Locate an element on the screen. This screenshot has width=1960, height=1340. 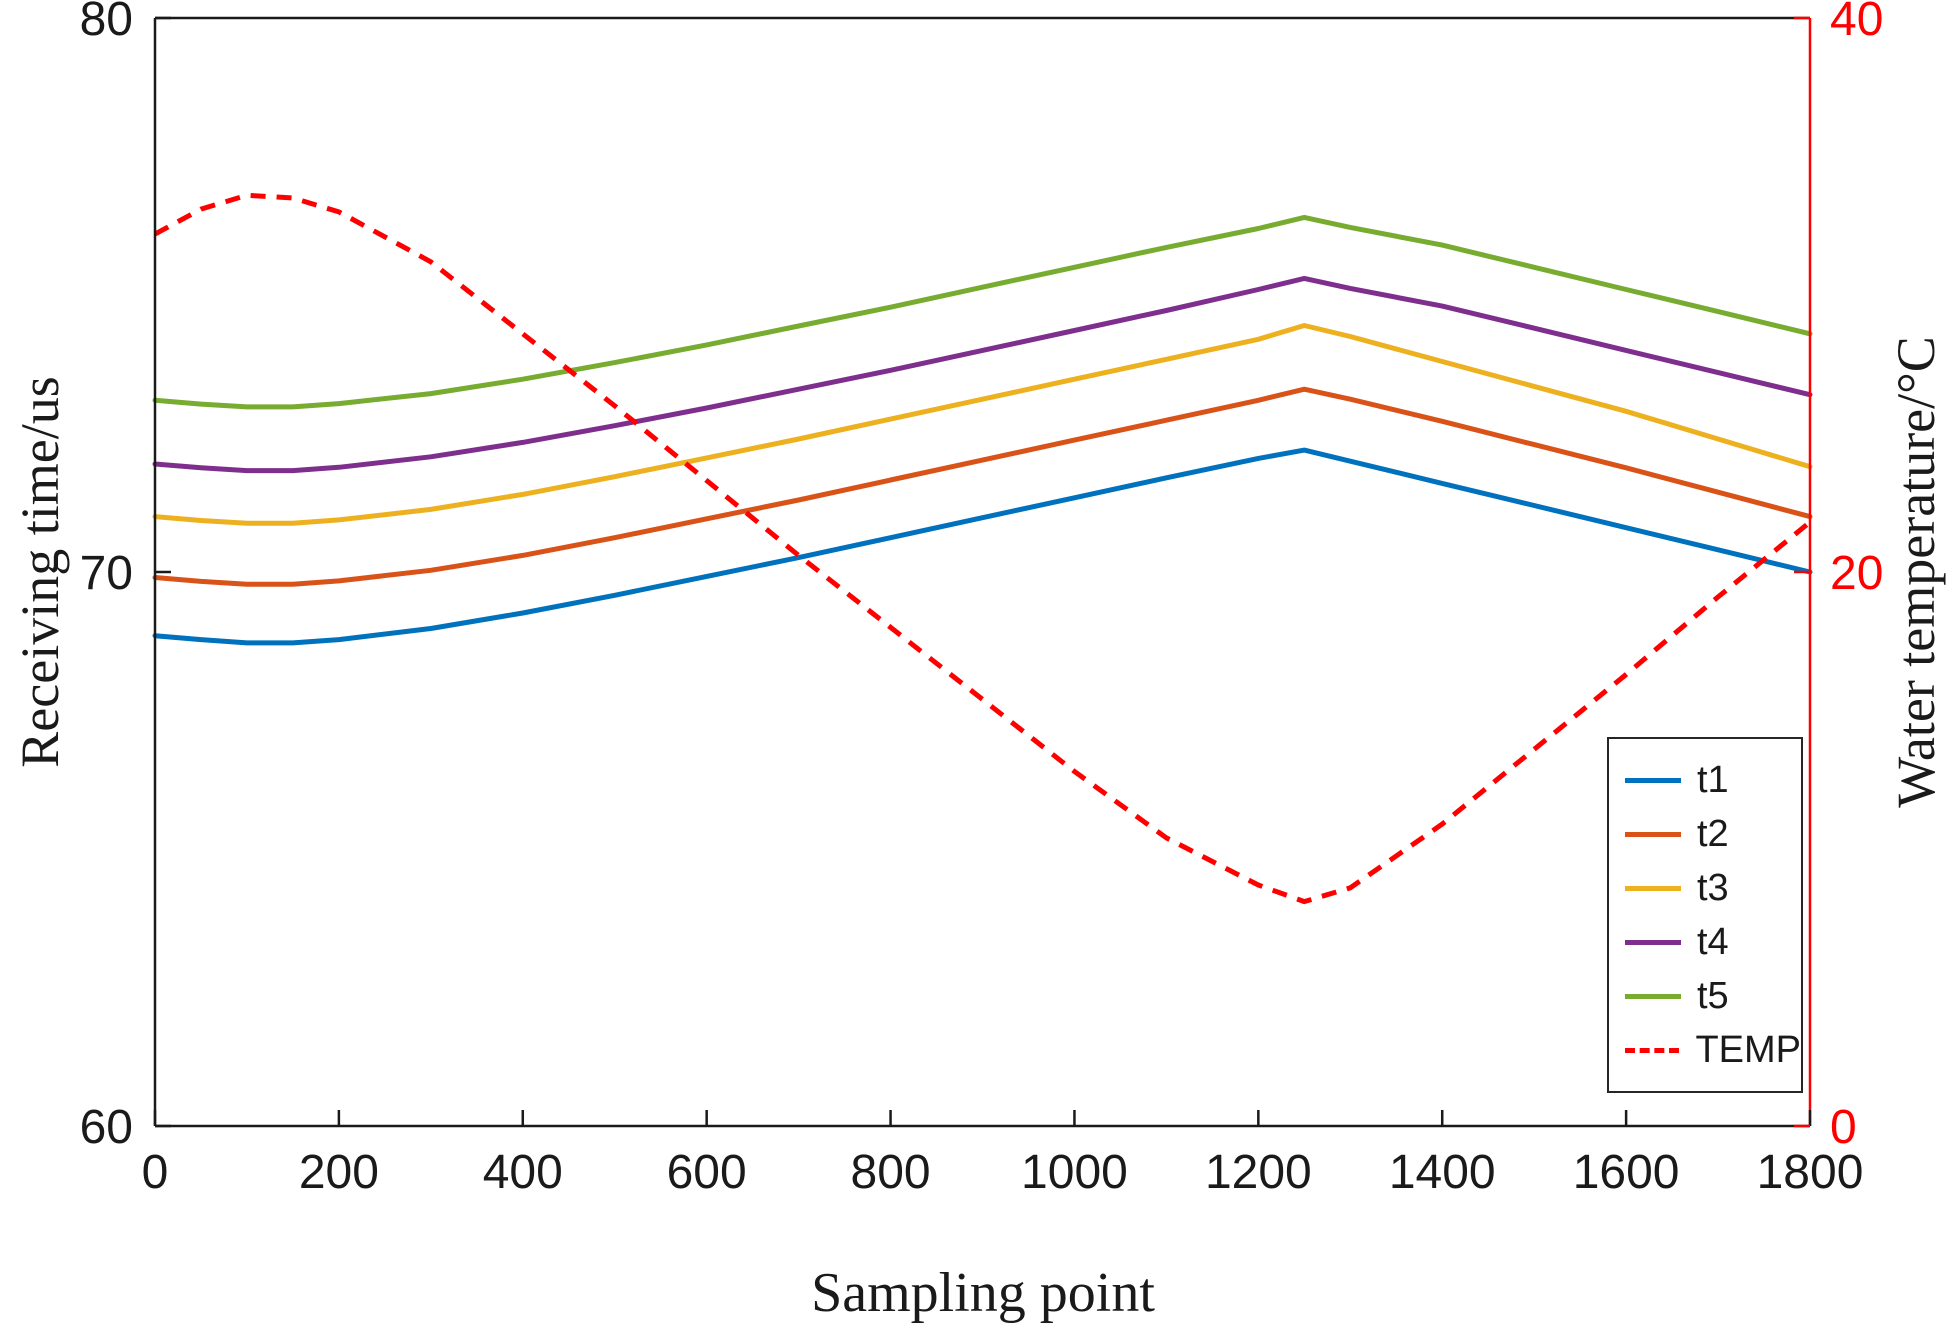
legend-line-sample-t1 is located at coordinates (1653, 780).